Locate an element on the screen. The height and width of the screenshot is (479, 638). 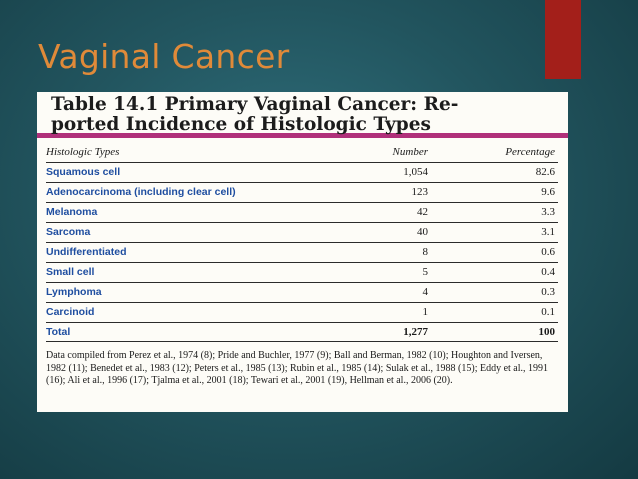
row-type: Sarcoma is located at coordinates (68, 232).